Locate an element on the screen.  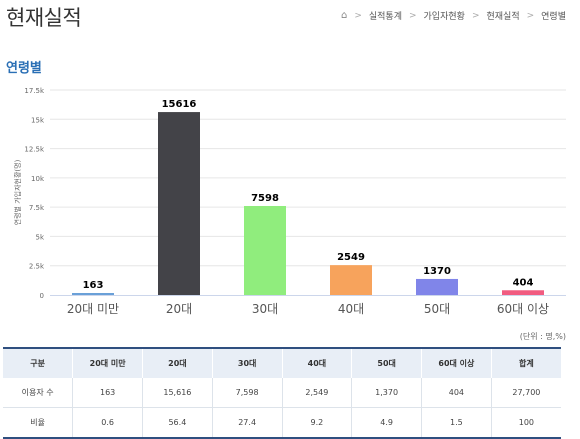
y-tick-label: 12.5k is located at coordinates (34, 150).